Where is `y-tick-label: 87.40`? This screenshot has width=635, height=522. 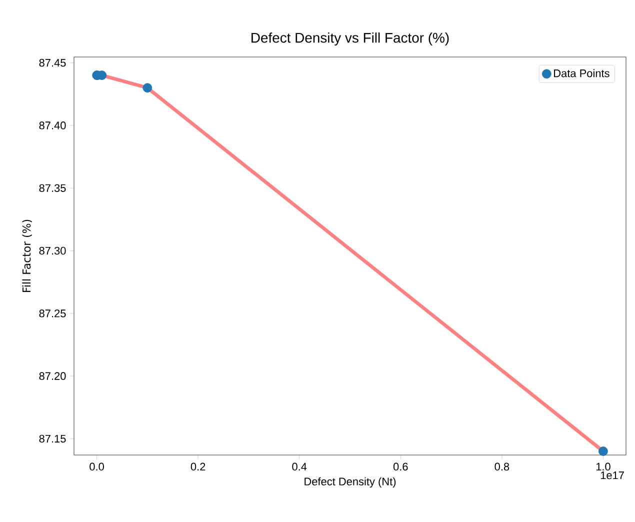
y-tick-label: 87.40 is located at coordinates (52, 126).